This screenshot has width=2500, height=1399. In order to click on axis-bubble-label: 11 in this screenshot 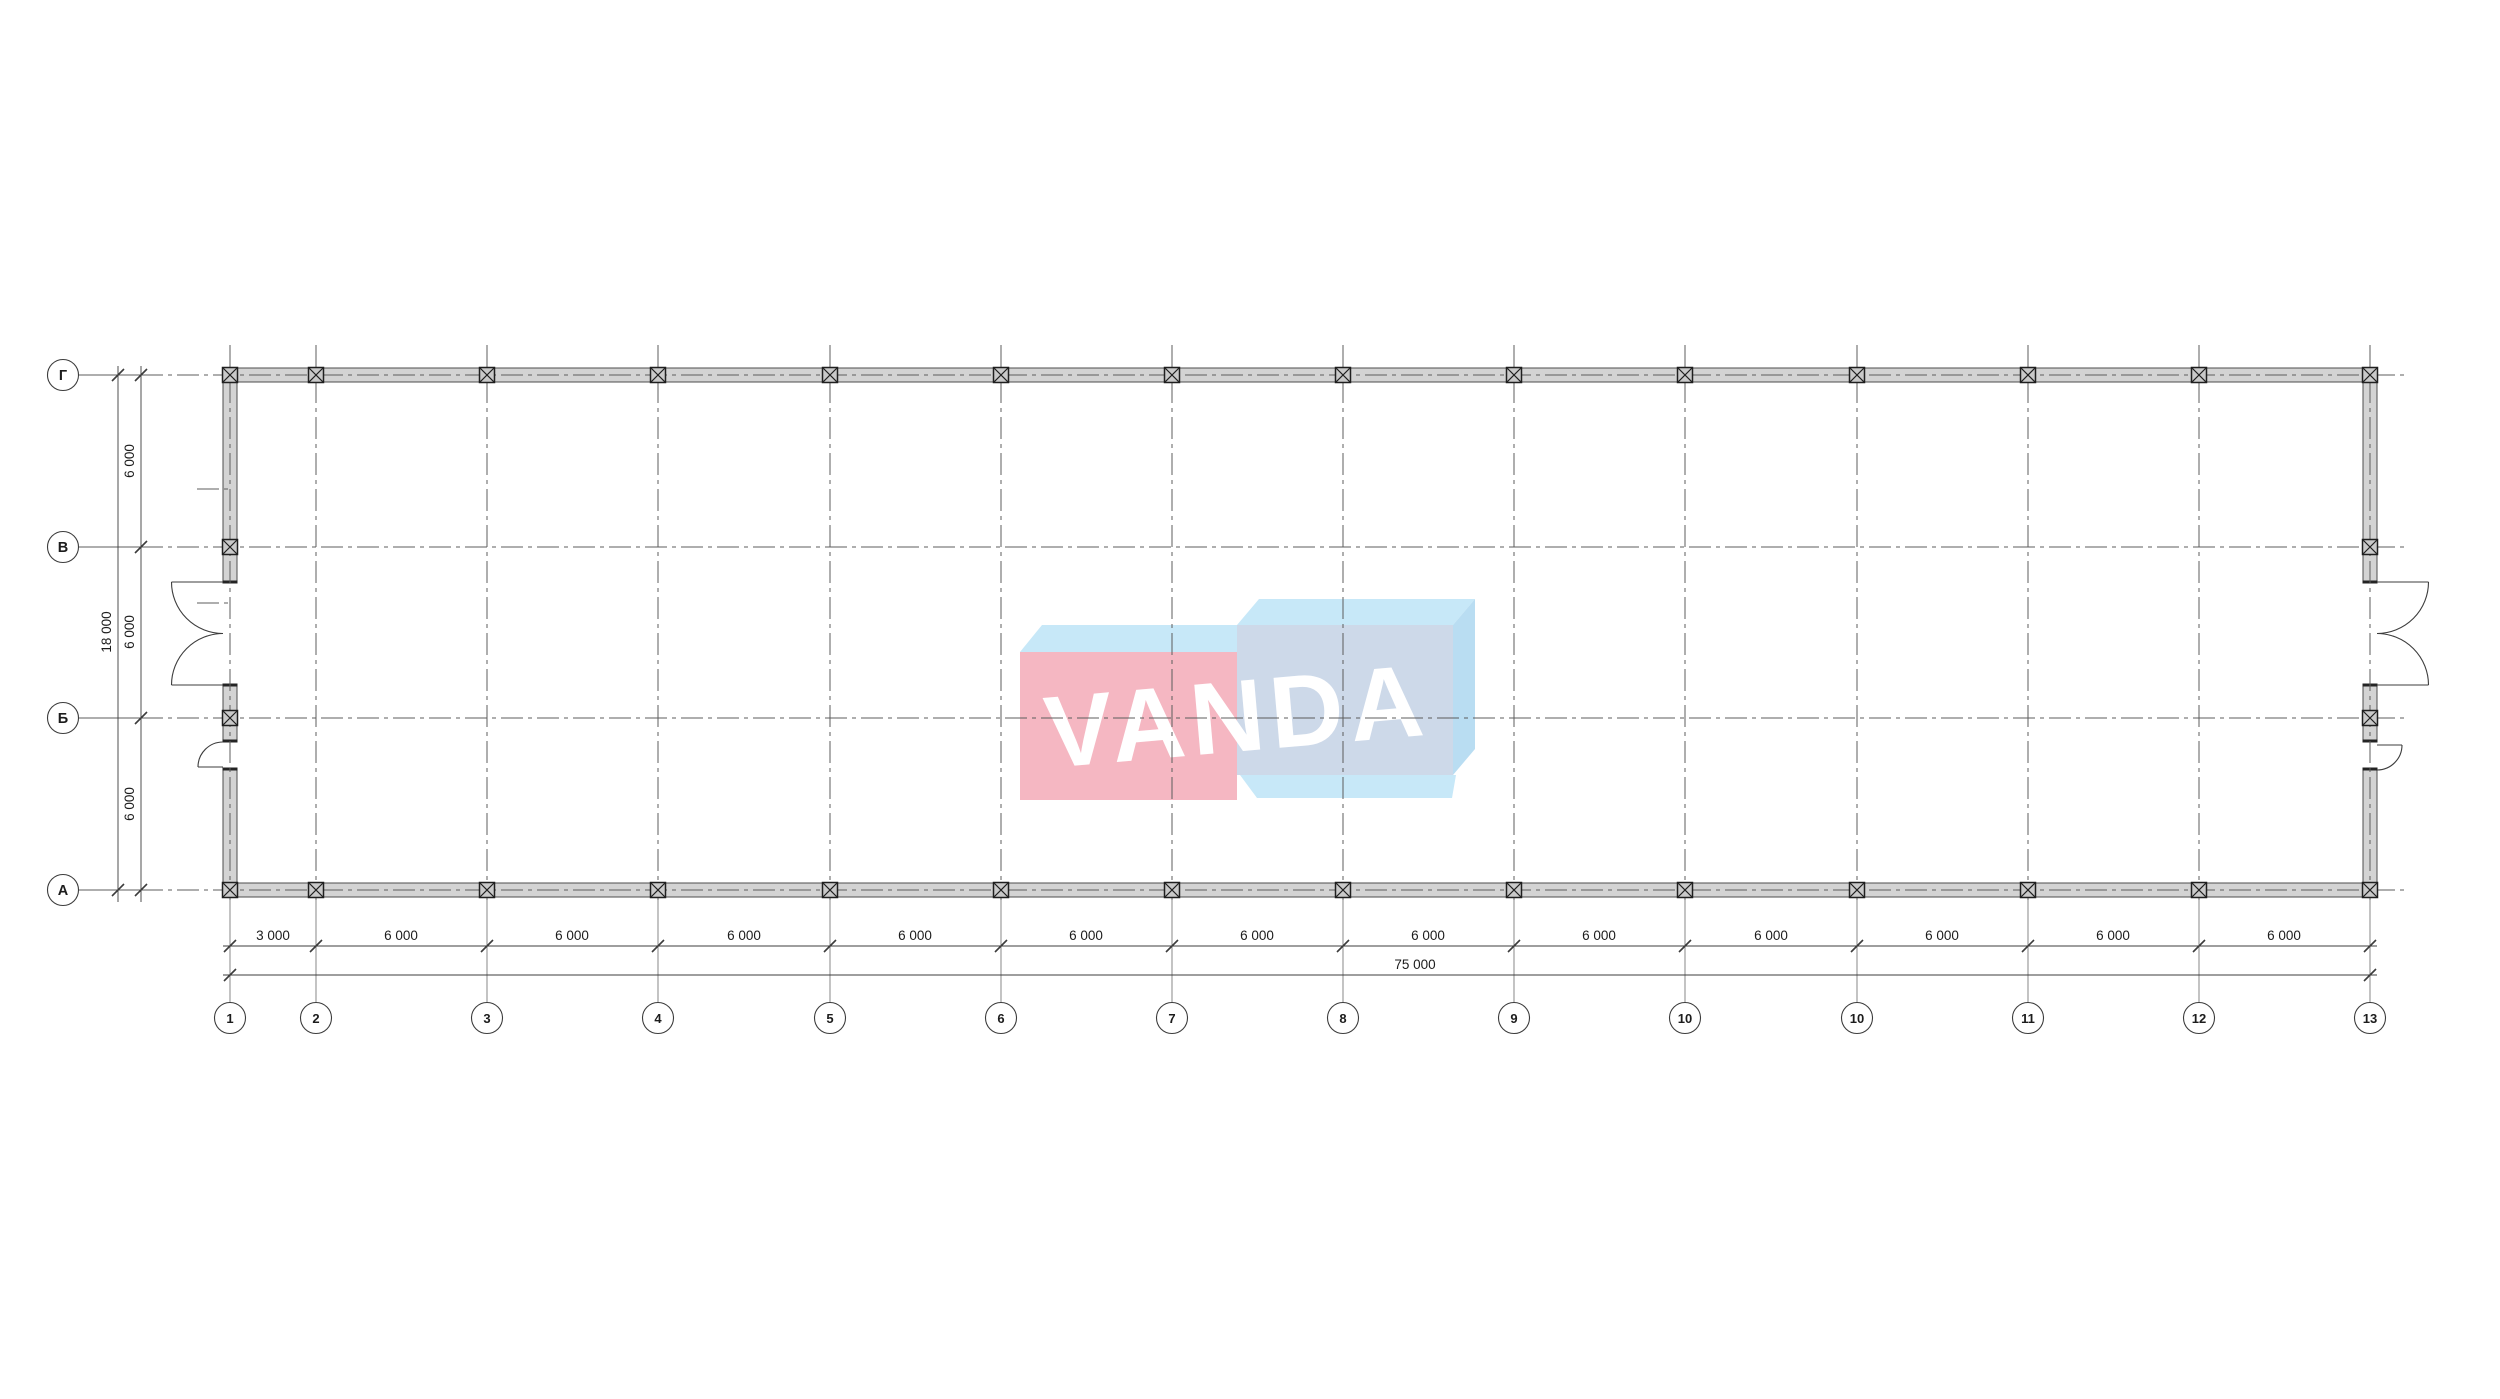, I will do `click(2028, 1018)`.